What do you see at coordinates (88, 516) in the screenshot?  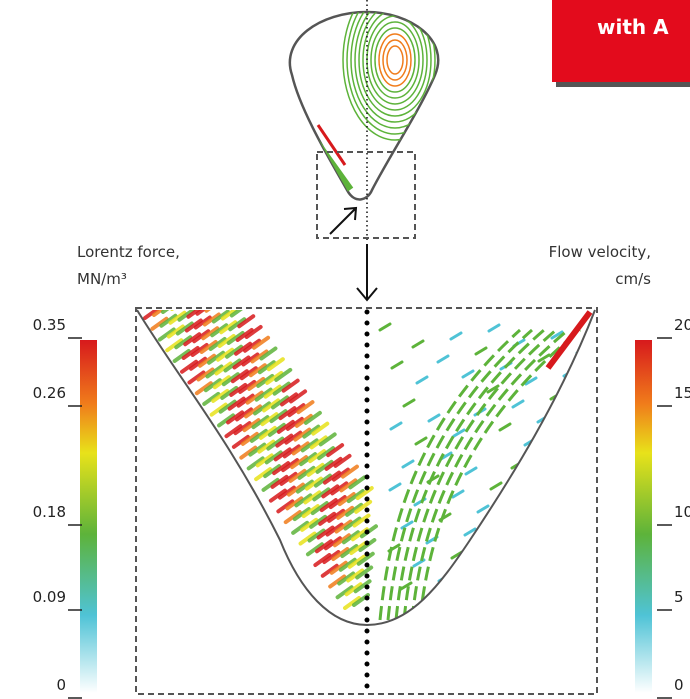 I see `left-colorbar` at bounding box center [88, 516].